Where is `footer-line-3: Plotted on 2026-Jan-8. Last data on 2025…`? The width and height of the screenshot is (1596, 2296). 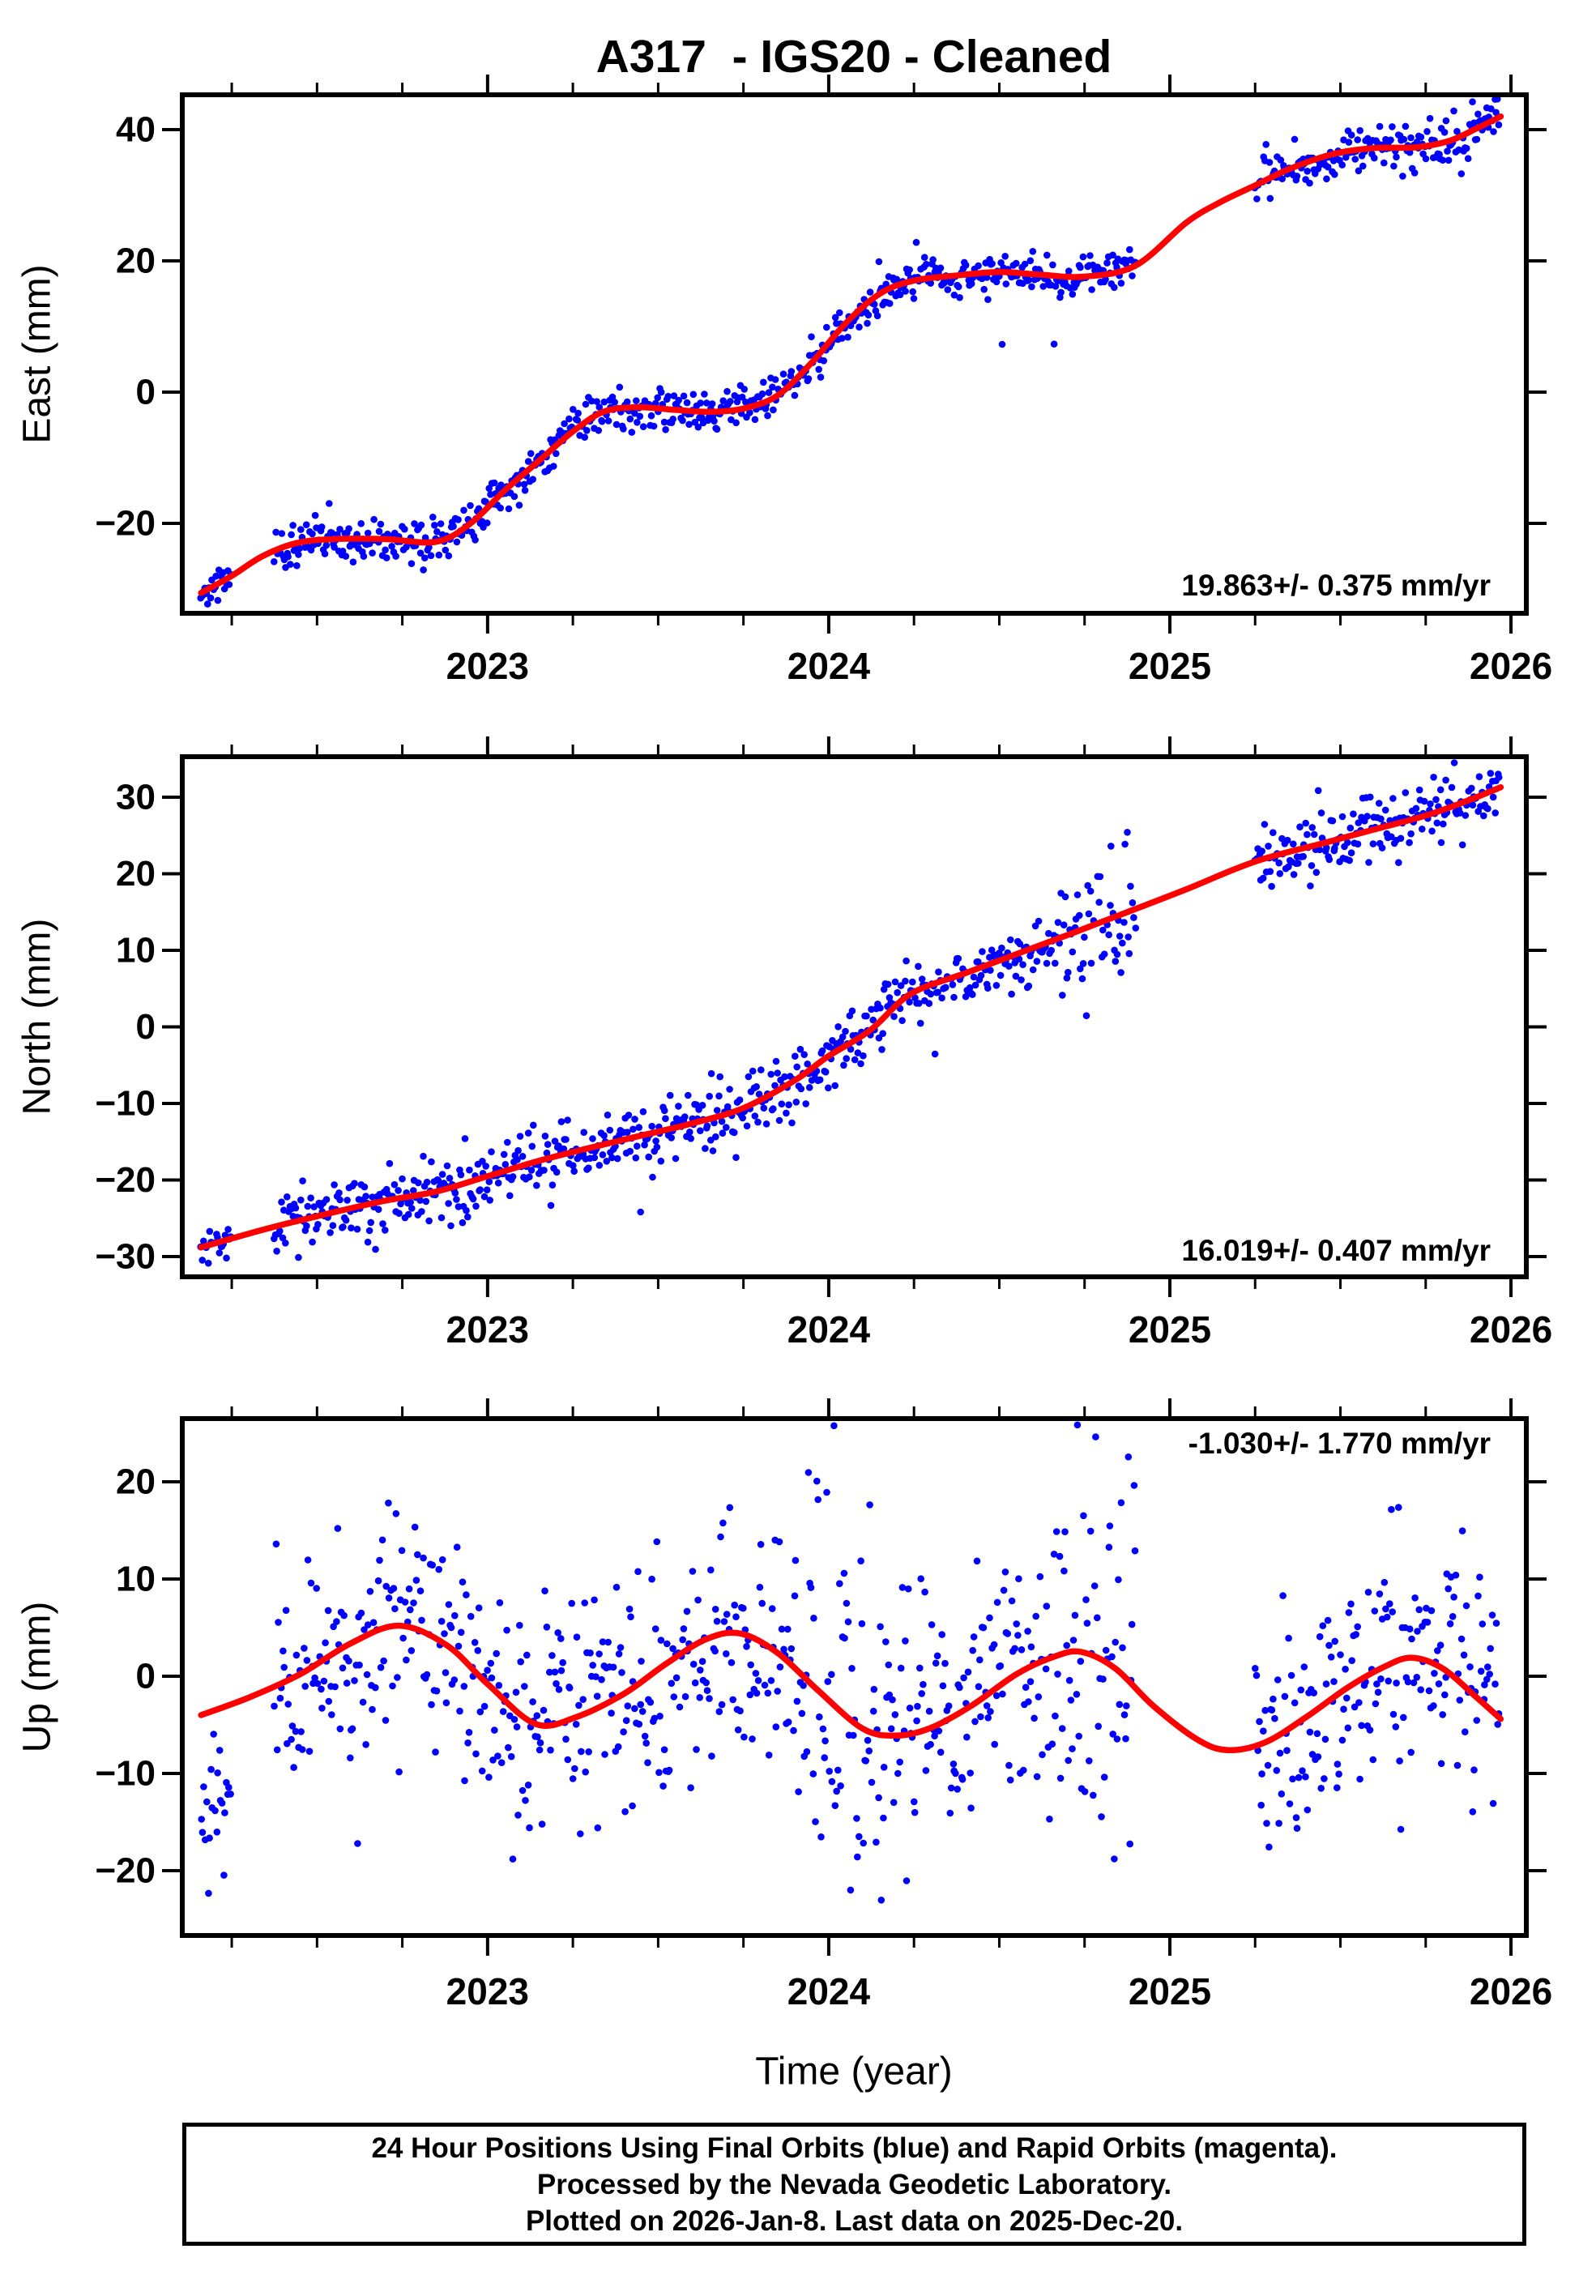 footer-line-3: Plotted on 2026-Jan-8. Last data on 2025… is located at coordinates (854, 2220).